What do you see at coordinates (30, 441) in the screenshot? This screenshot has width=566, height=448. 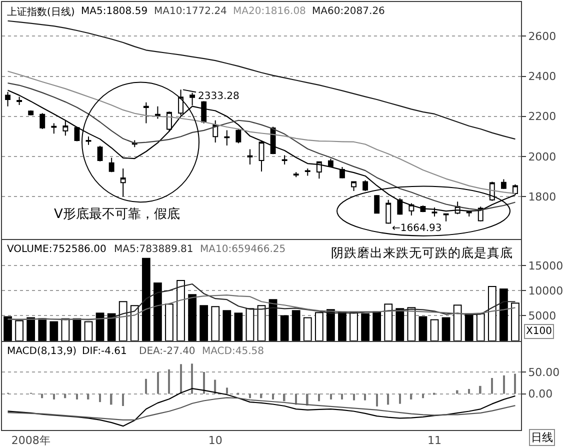 I see `x-tick-label: 2008年` at bounding box center [30, 441].